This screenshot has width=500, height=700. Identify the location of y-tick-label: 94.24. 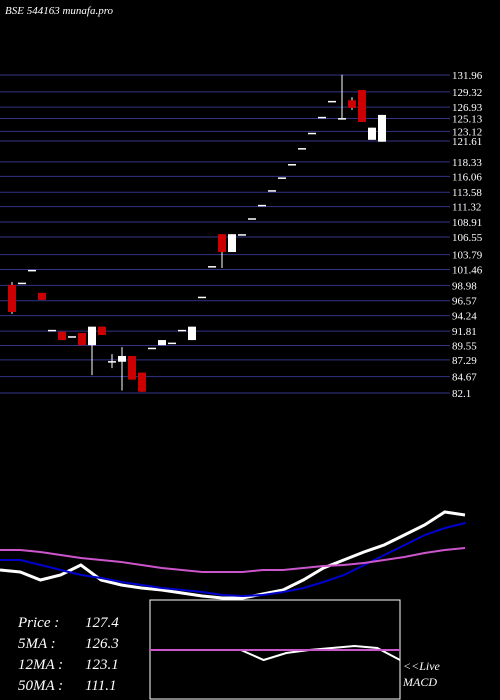
(464, 317).